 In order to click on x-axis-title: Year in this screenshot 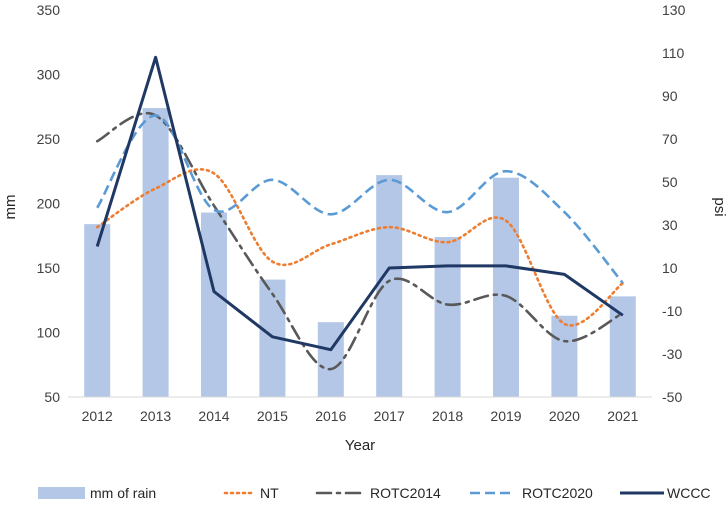, I will do `click(360, 445)`.